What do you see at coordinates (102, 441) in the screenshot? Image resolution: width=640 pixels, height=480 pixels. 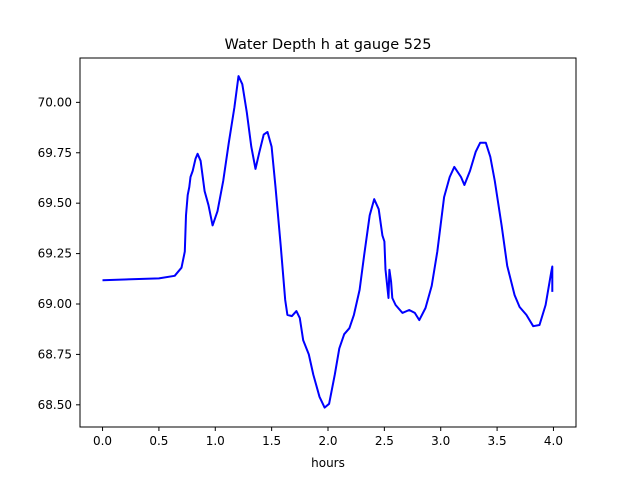 I see `x-tick-label: 0.0` at bounding box center [102, 441].